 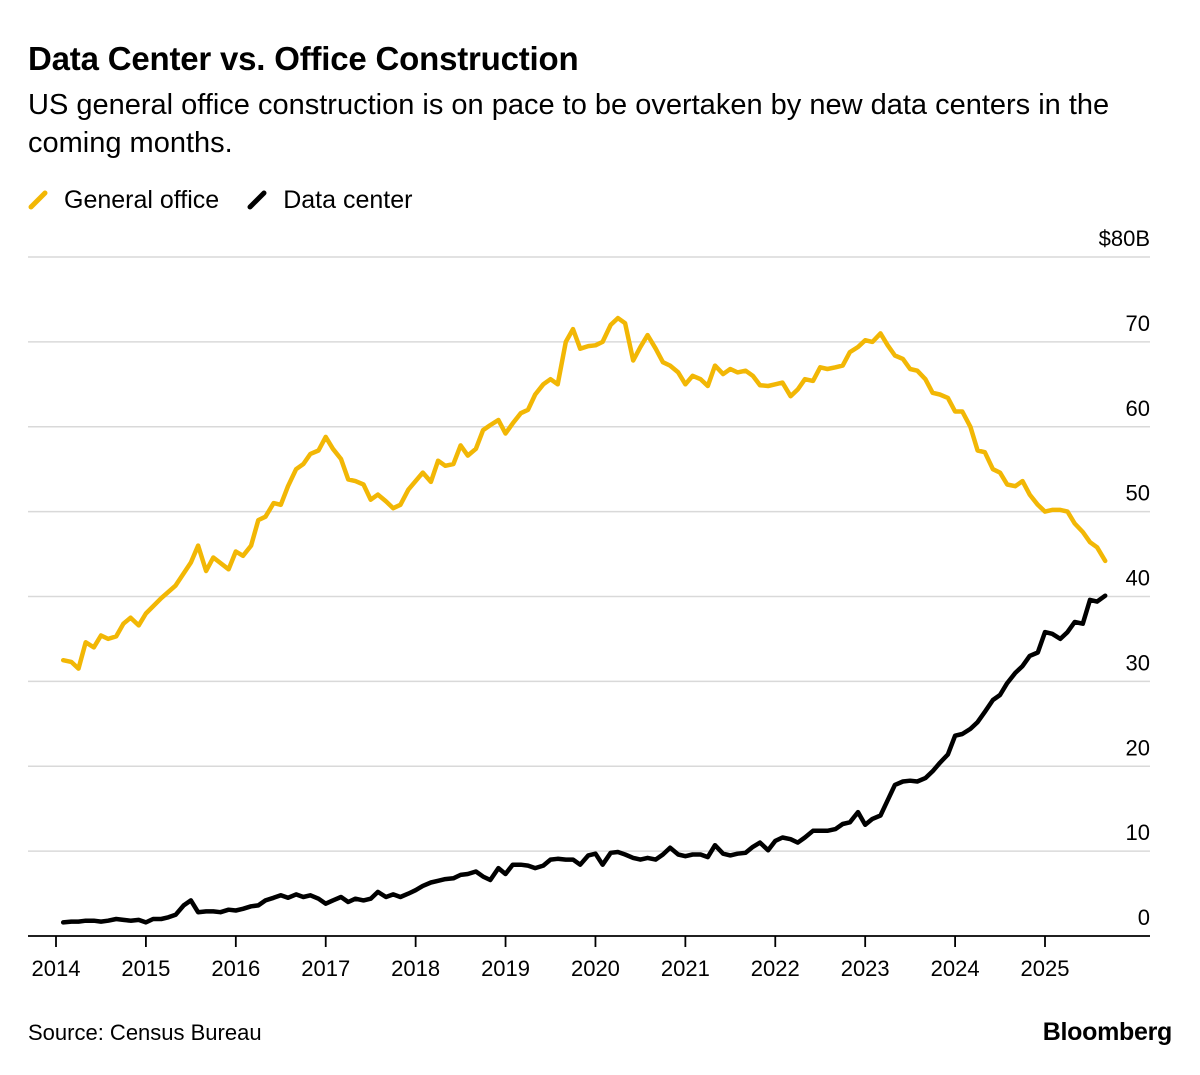 What do you see at coordinates (1138, 747) in the screenshot?
I see `y-tick-label-20: 20` at bounding box center [1138, 747].